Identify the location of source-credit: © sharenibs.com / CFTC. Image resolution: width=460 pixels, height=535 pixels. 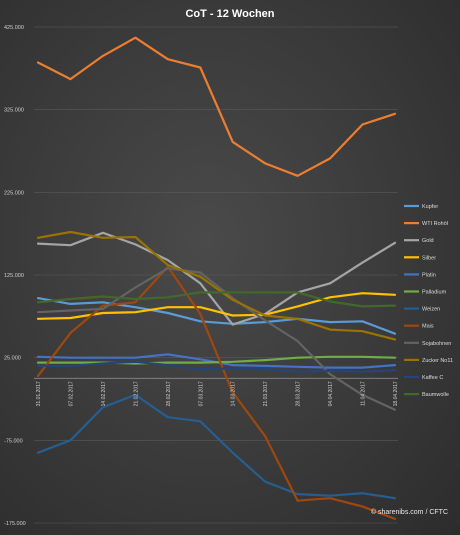
(409, 512).